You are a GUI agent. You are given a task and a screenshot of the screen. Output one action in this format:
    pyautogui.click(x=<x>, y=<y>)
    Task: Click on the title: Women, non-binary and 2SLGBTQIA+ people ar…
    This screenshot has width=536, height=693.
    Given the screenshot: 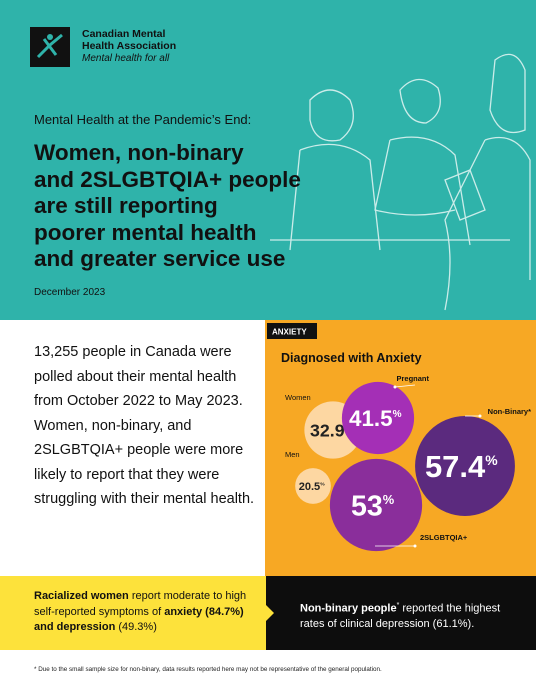 What is the action you would take?
    pyautogui.click(x=184, y=206)
    